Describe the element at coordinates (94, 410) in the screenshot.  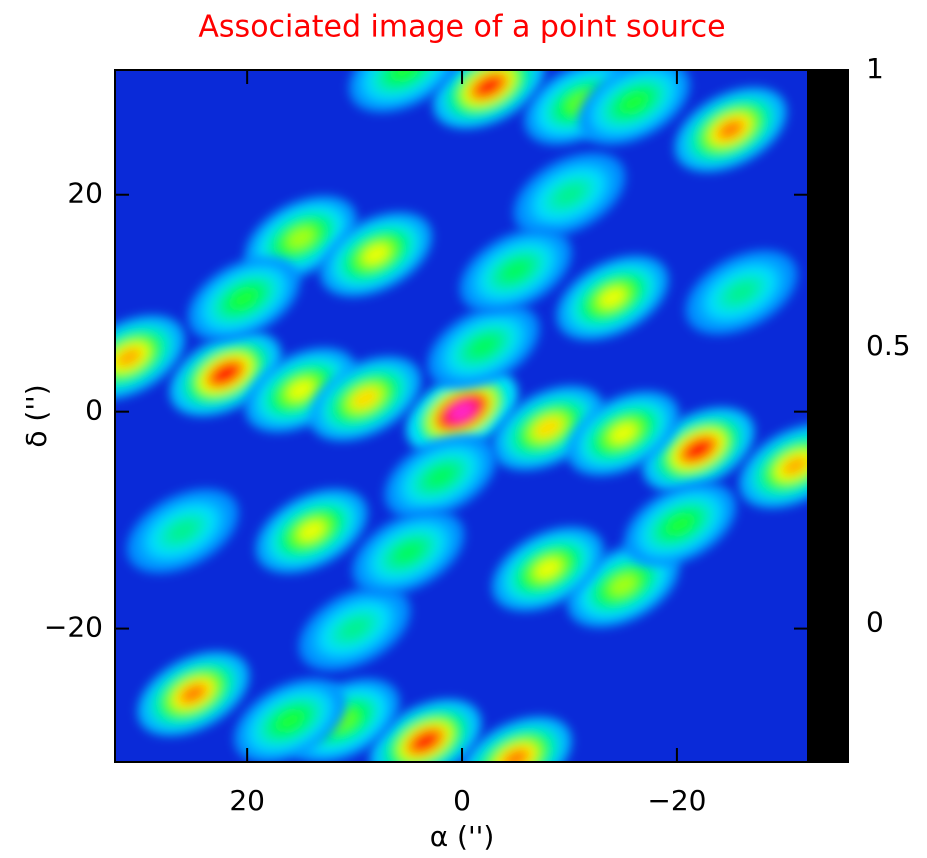
I see `y-tick-label: 0` at that location.